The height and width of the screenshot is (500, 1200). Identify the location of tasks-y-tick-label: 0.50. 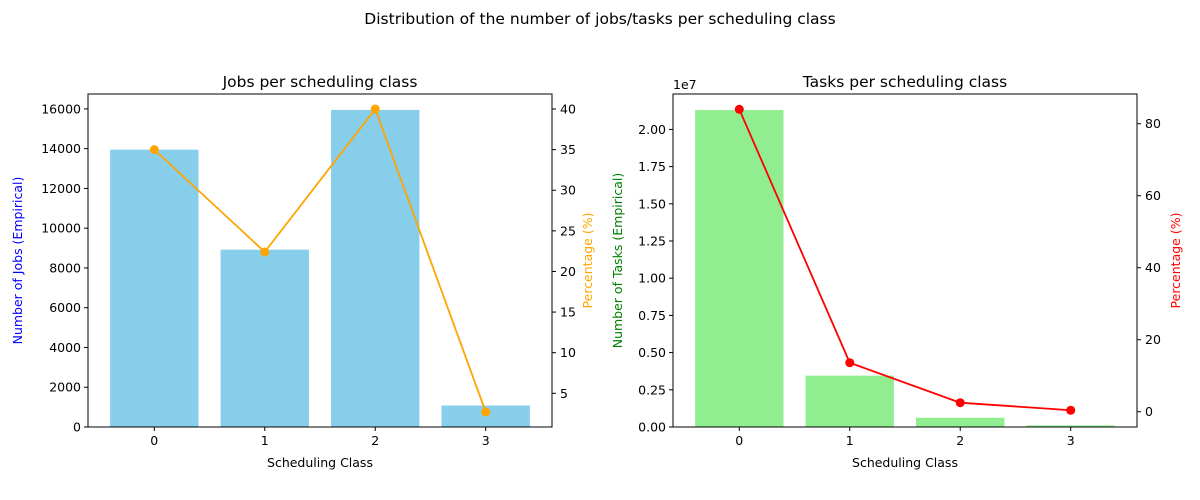
(652, 352).